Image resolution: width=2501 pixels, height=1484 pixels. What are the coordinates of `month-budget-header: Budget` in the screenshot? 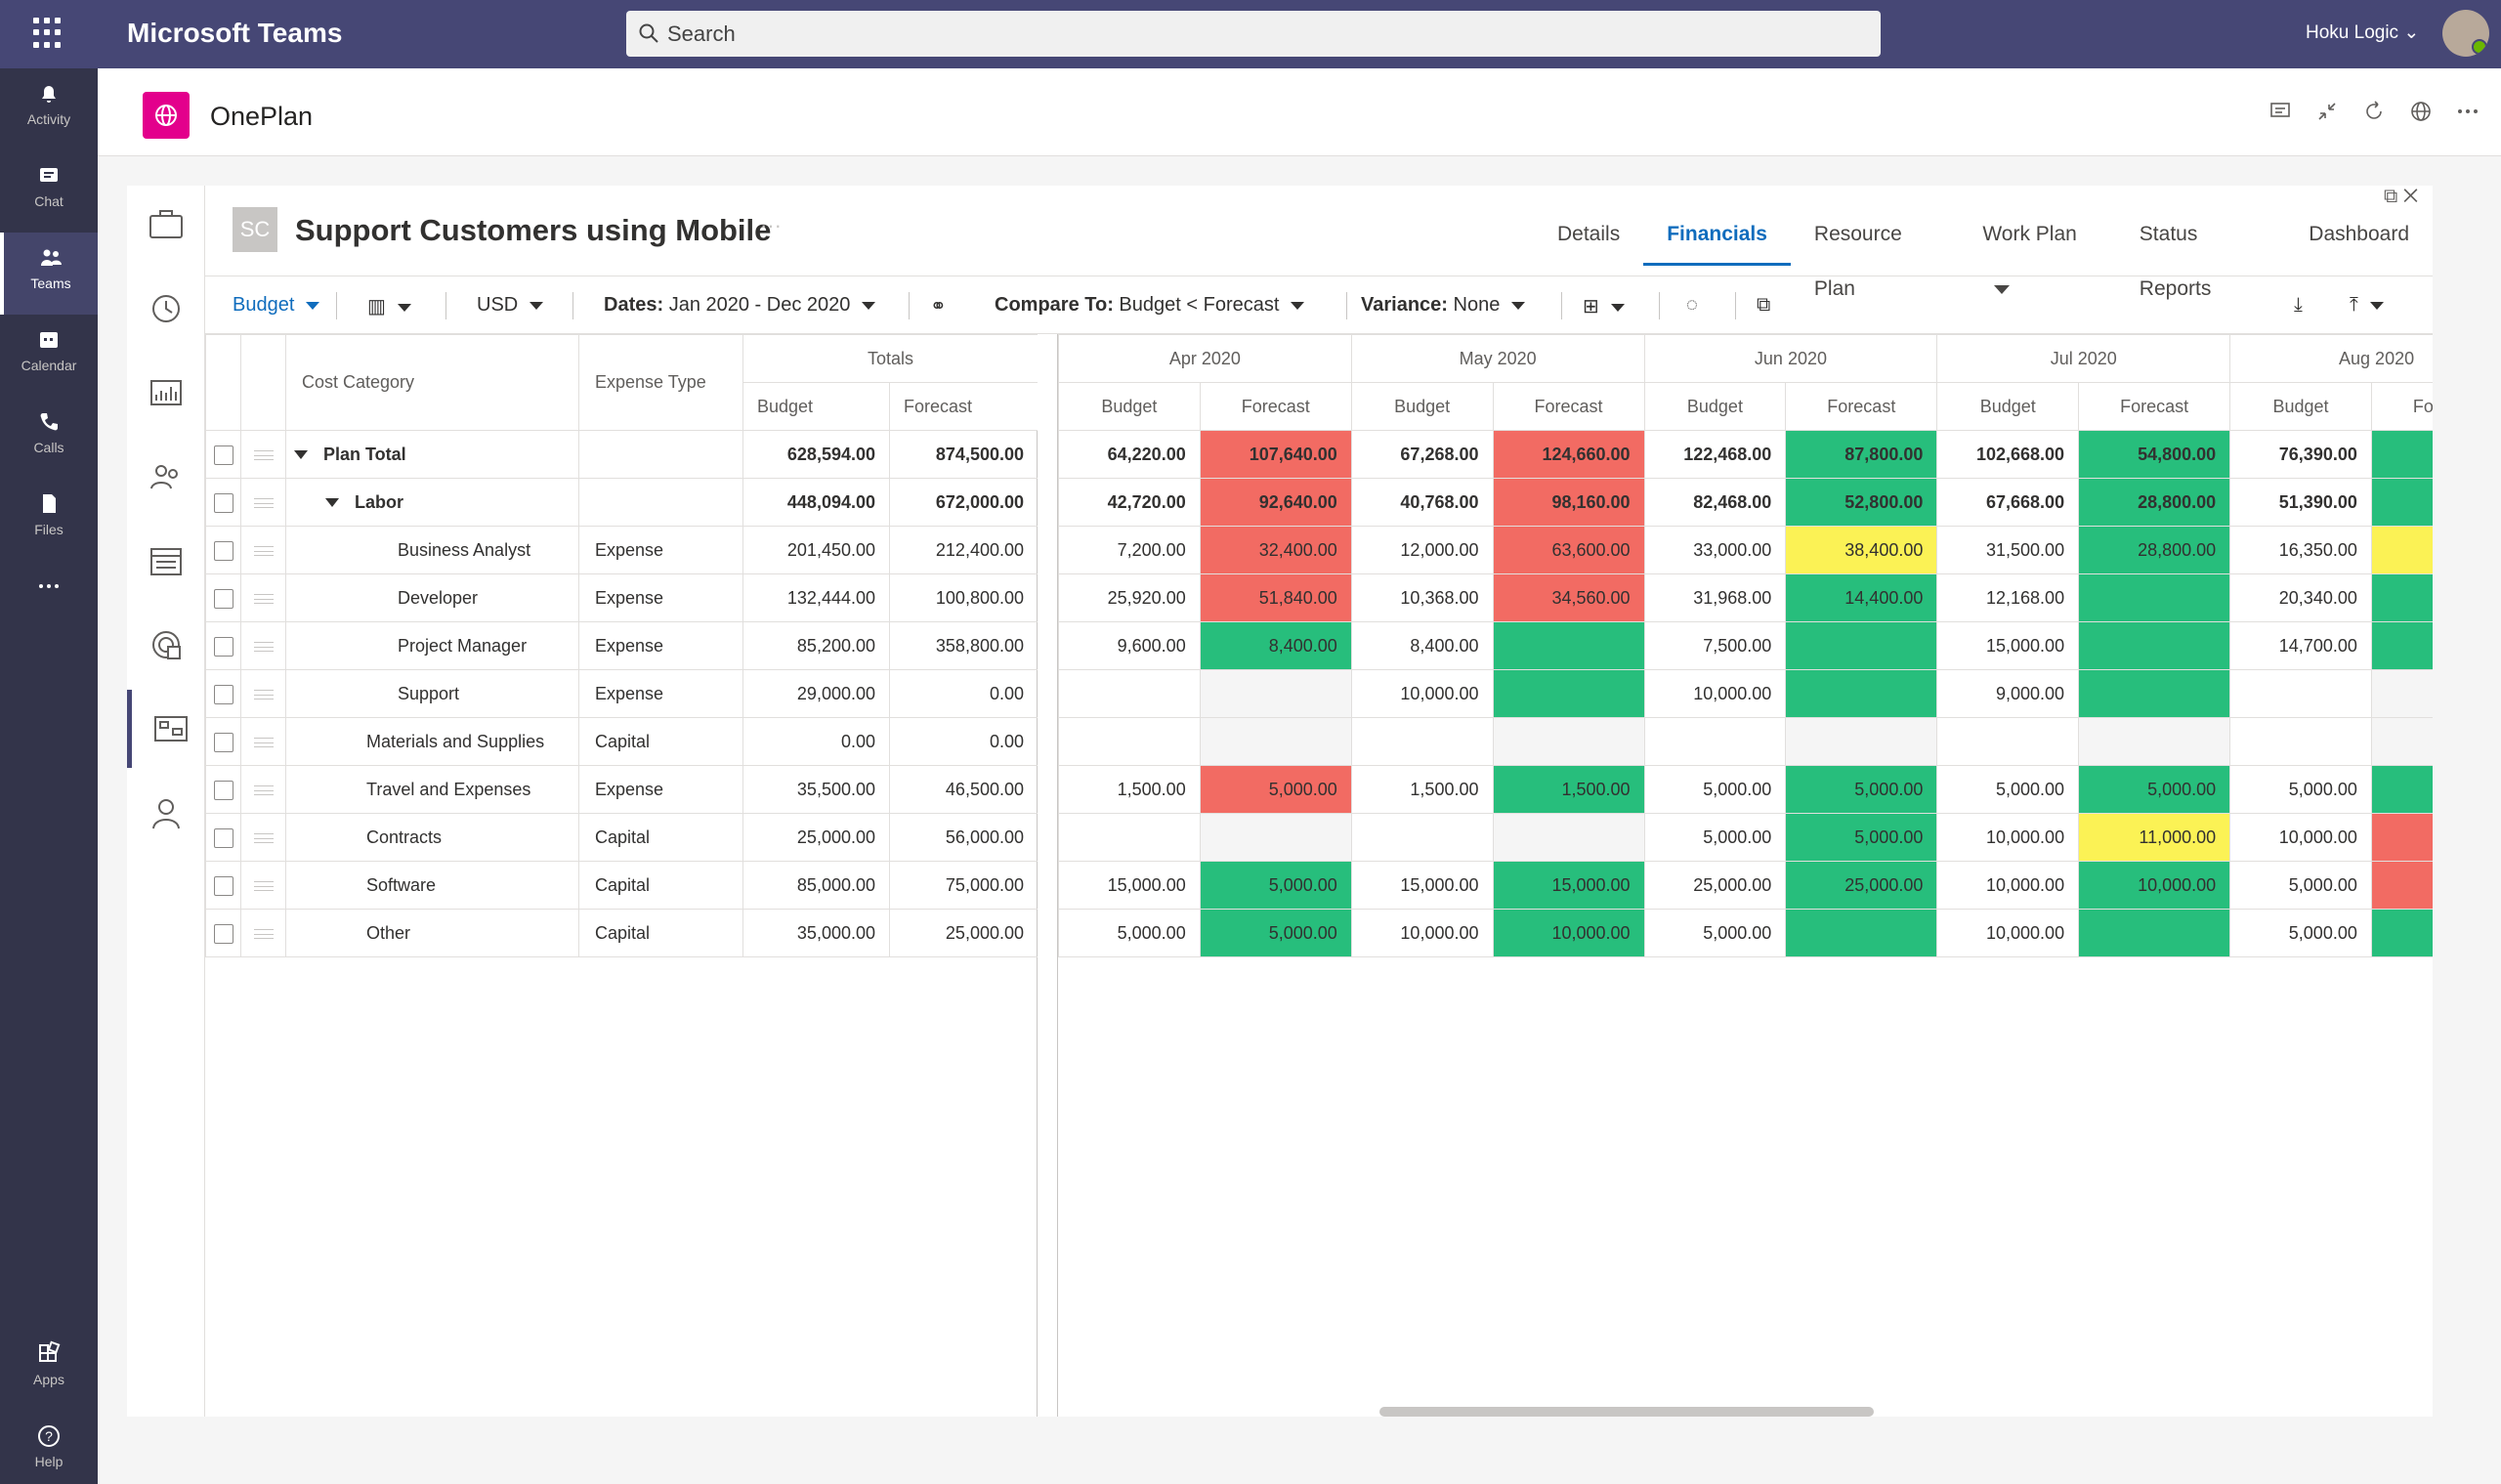 It's located at (2008, 407).